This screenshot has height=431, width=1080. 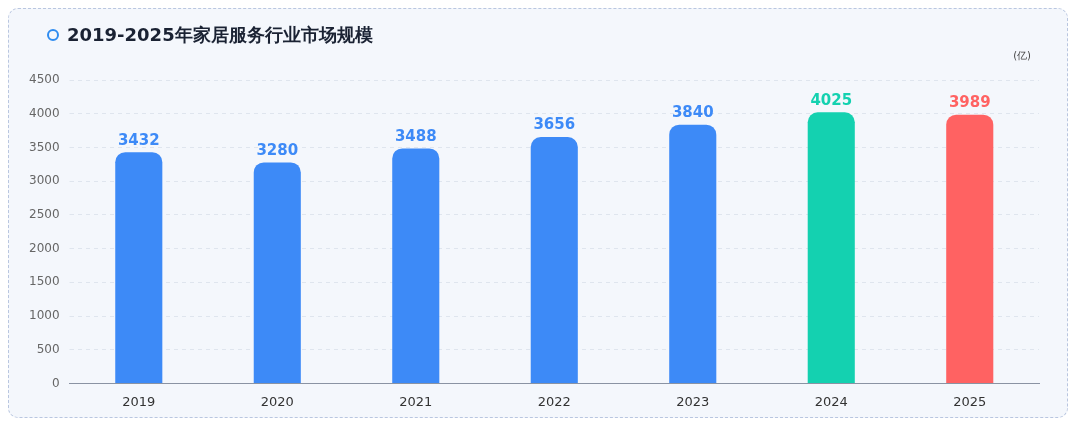 I want to click on chart-title: 2019-2025年家居服务行业市场规模, so click(x=220, y=35).